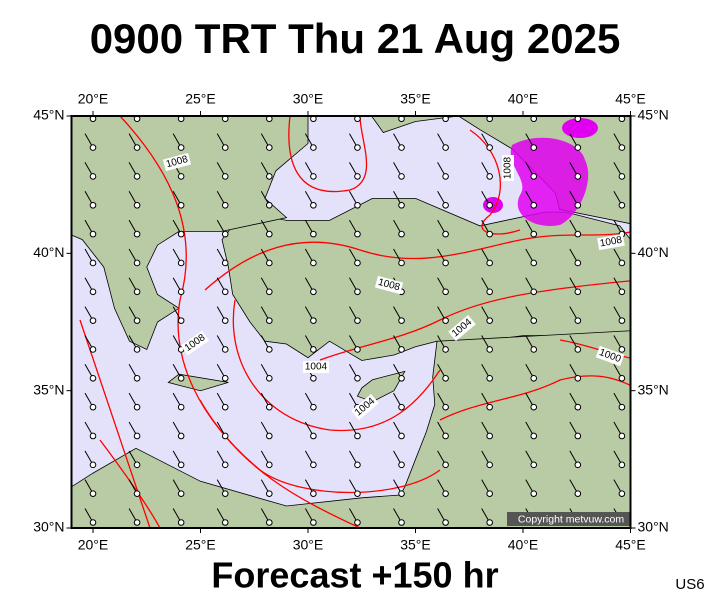  What do you see at coordinates (354, 575) in the screenshot?
I see `forecast-label: Forecast +150 hr` at bounding box center [354, 575].